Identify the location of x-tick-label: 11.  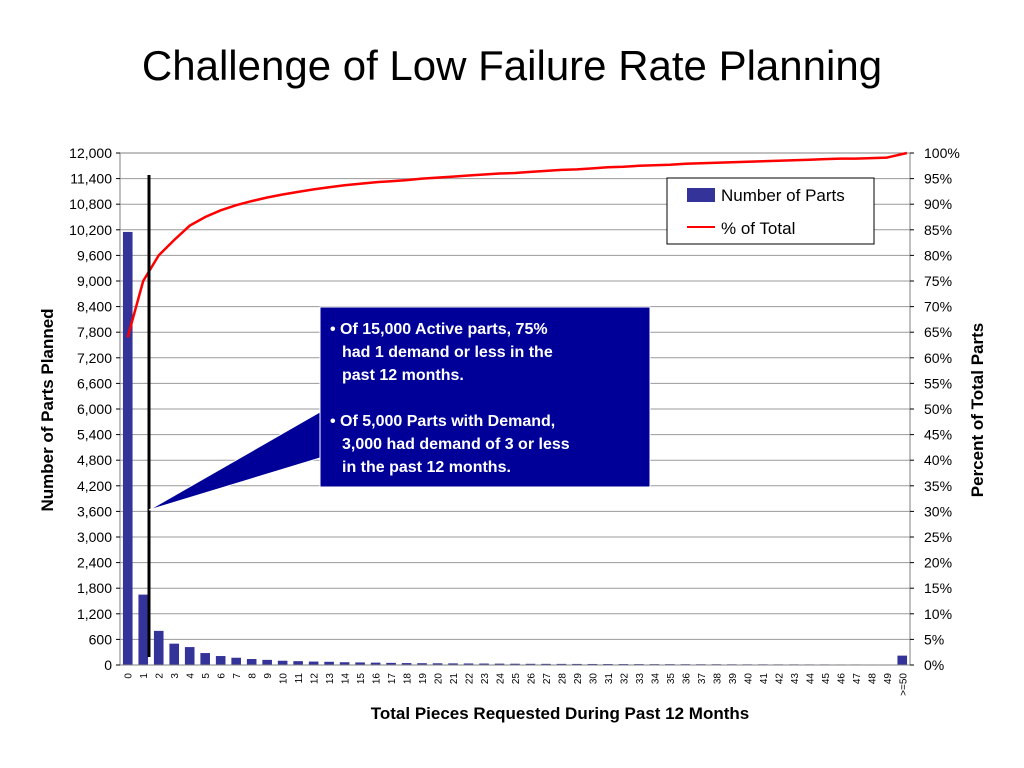
(299, 678).